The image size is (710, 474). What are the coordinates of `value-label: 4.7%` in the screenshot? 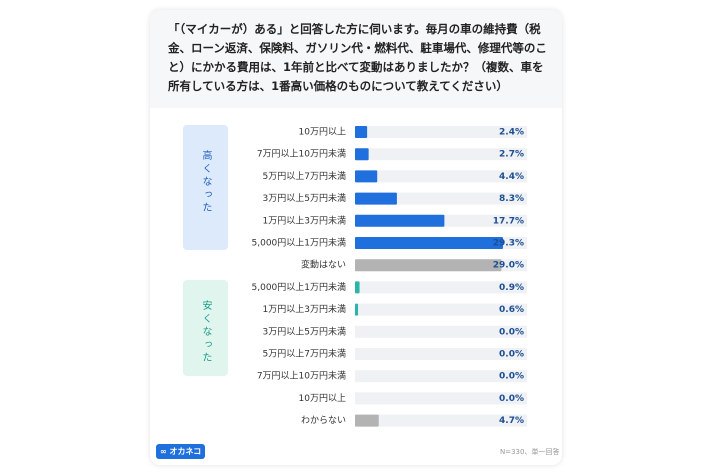 It's located at (511, 421).